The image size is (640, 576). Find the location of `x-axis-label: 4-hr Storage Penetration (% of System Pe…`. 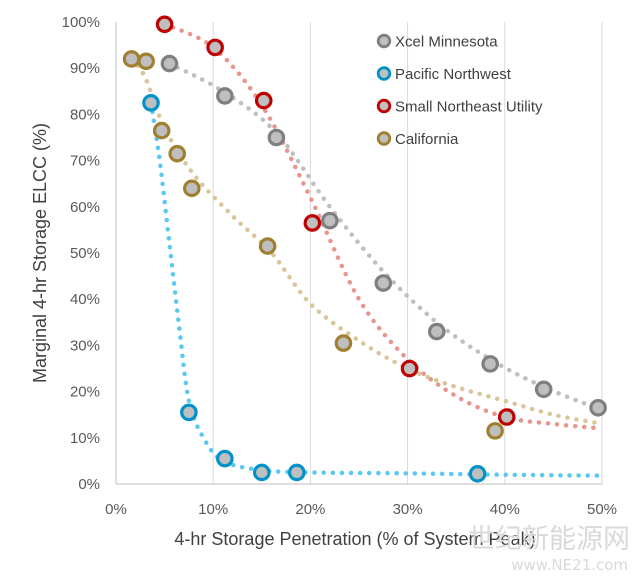

x-axis-label: 4-hr Storage Penetration (% of System Pe… is located at coordinates (354, 539).